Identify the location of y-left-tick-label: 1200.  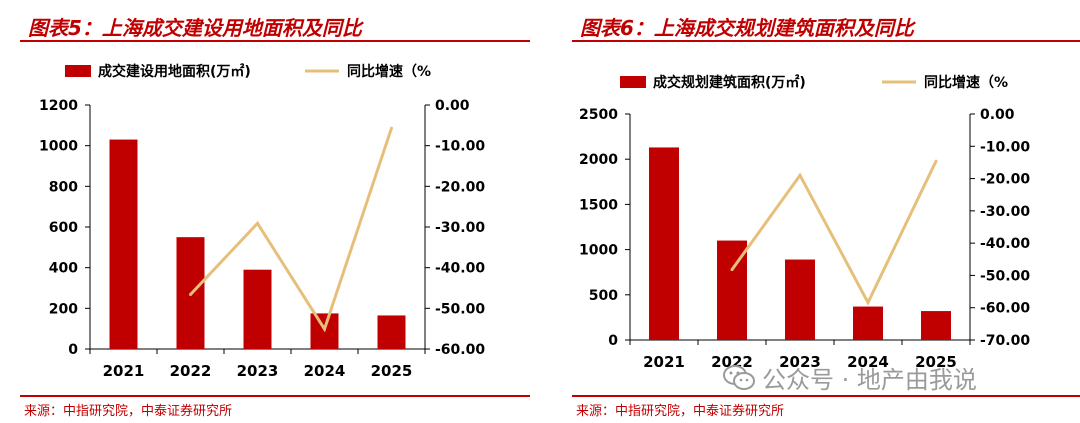
(58, 106).